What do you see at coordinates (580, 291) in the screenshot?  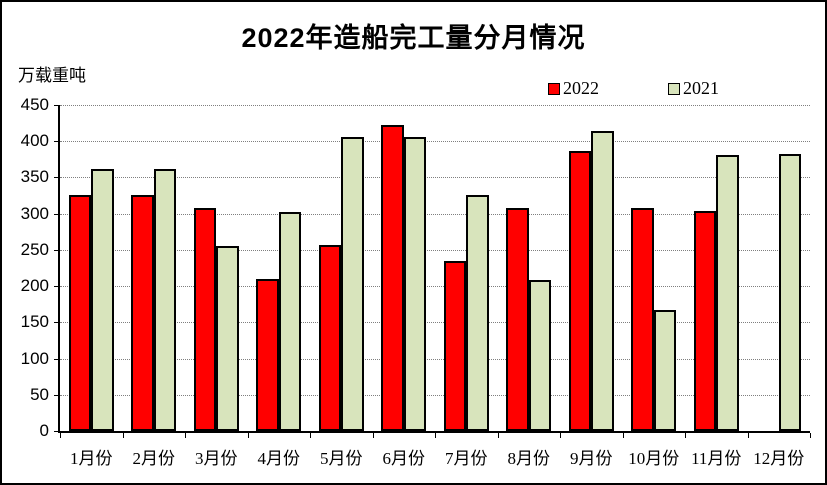 I see `bar-2022-9月份` at bounding box center [580, 291].